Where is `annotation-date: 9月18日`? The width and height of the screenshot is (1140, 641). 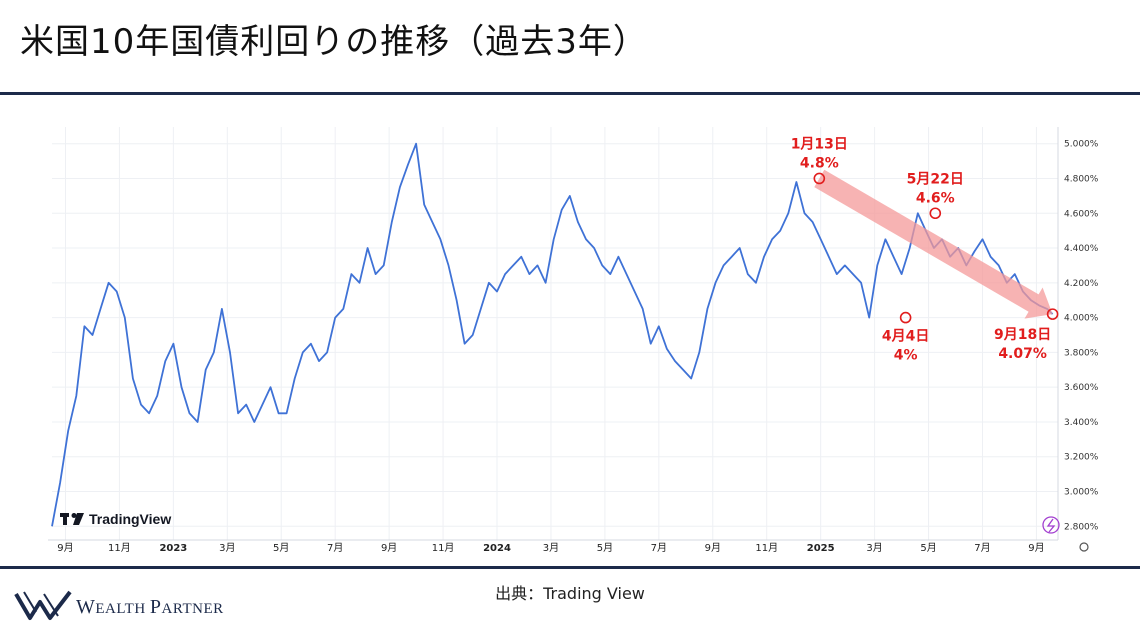 annotation-date: 9月18日 is located at coordinates (1022, 335).